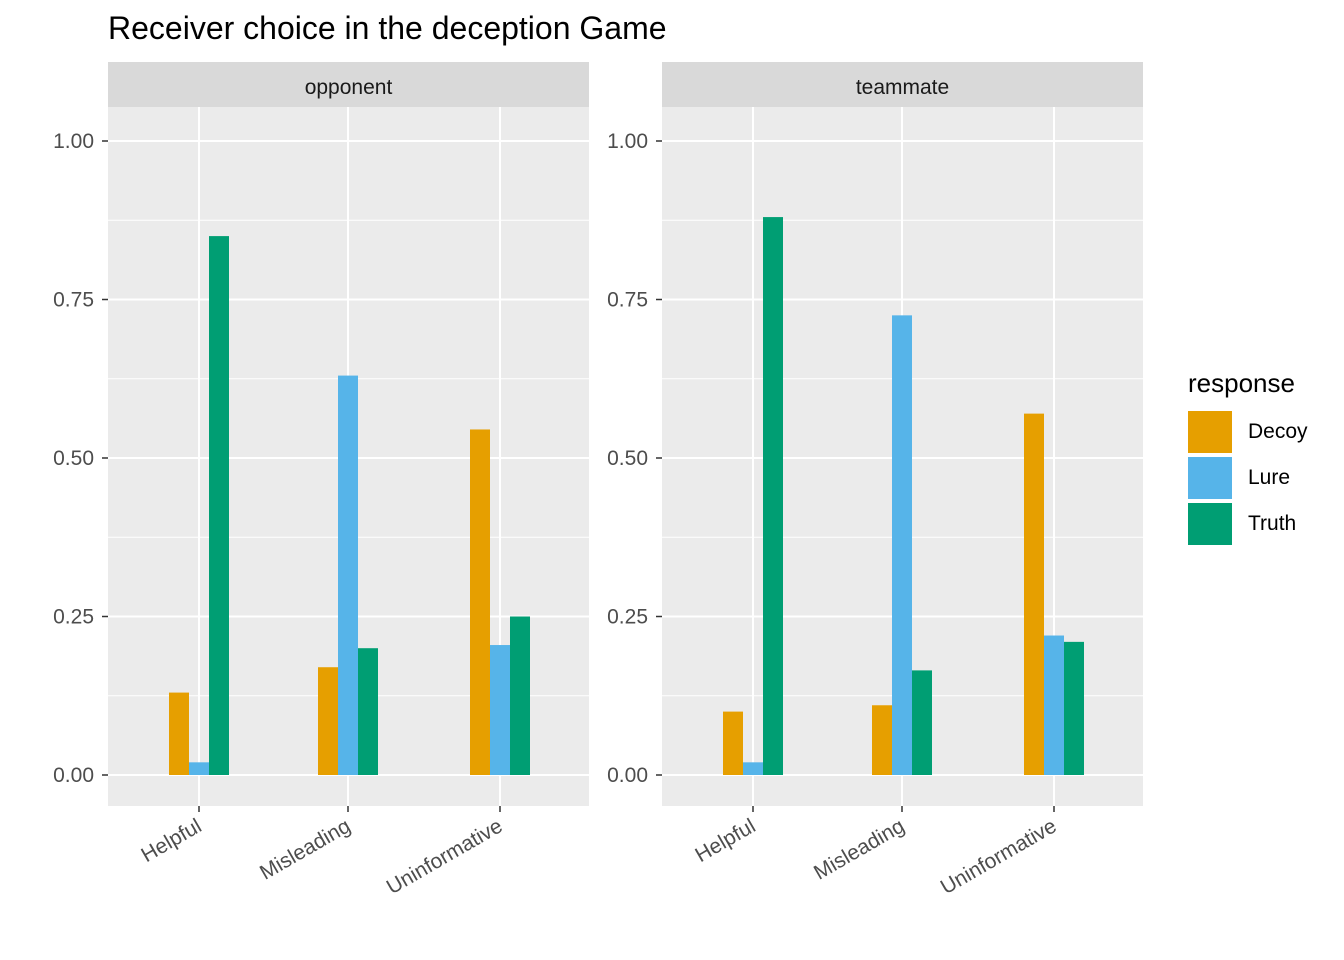  I want to click on legend-key-lure, so click(1210, 478).